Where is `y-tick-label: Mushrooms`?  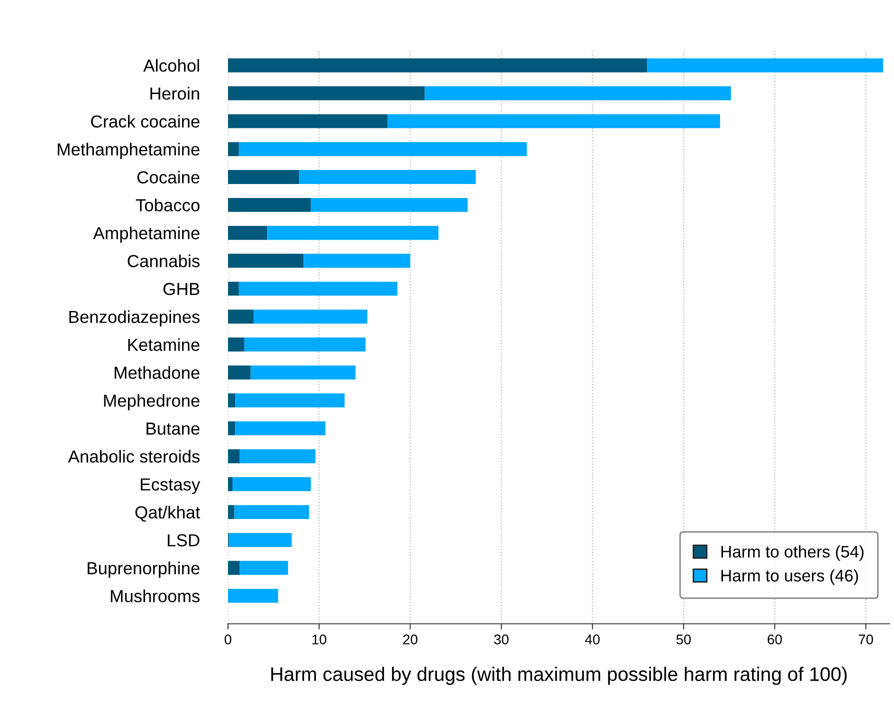
y-tick-label: Mushrooms is located at coordinates (155, 596).